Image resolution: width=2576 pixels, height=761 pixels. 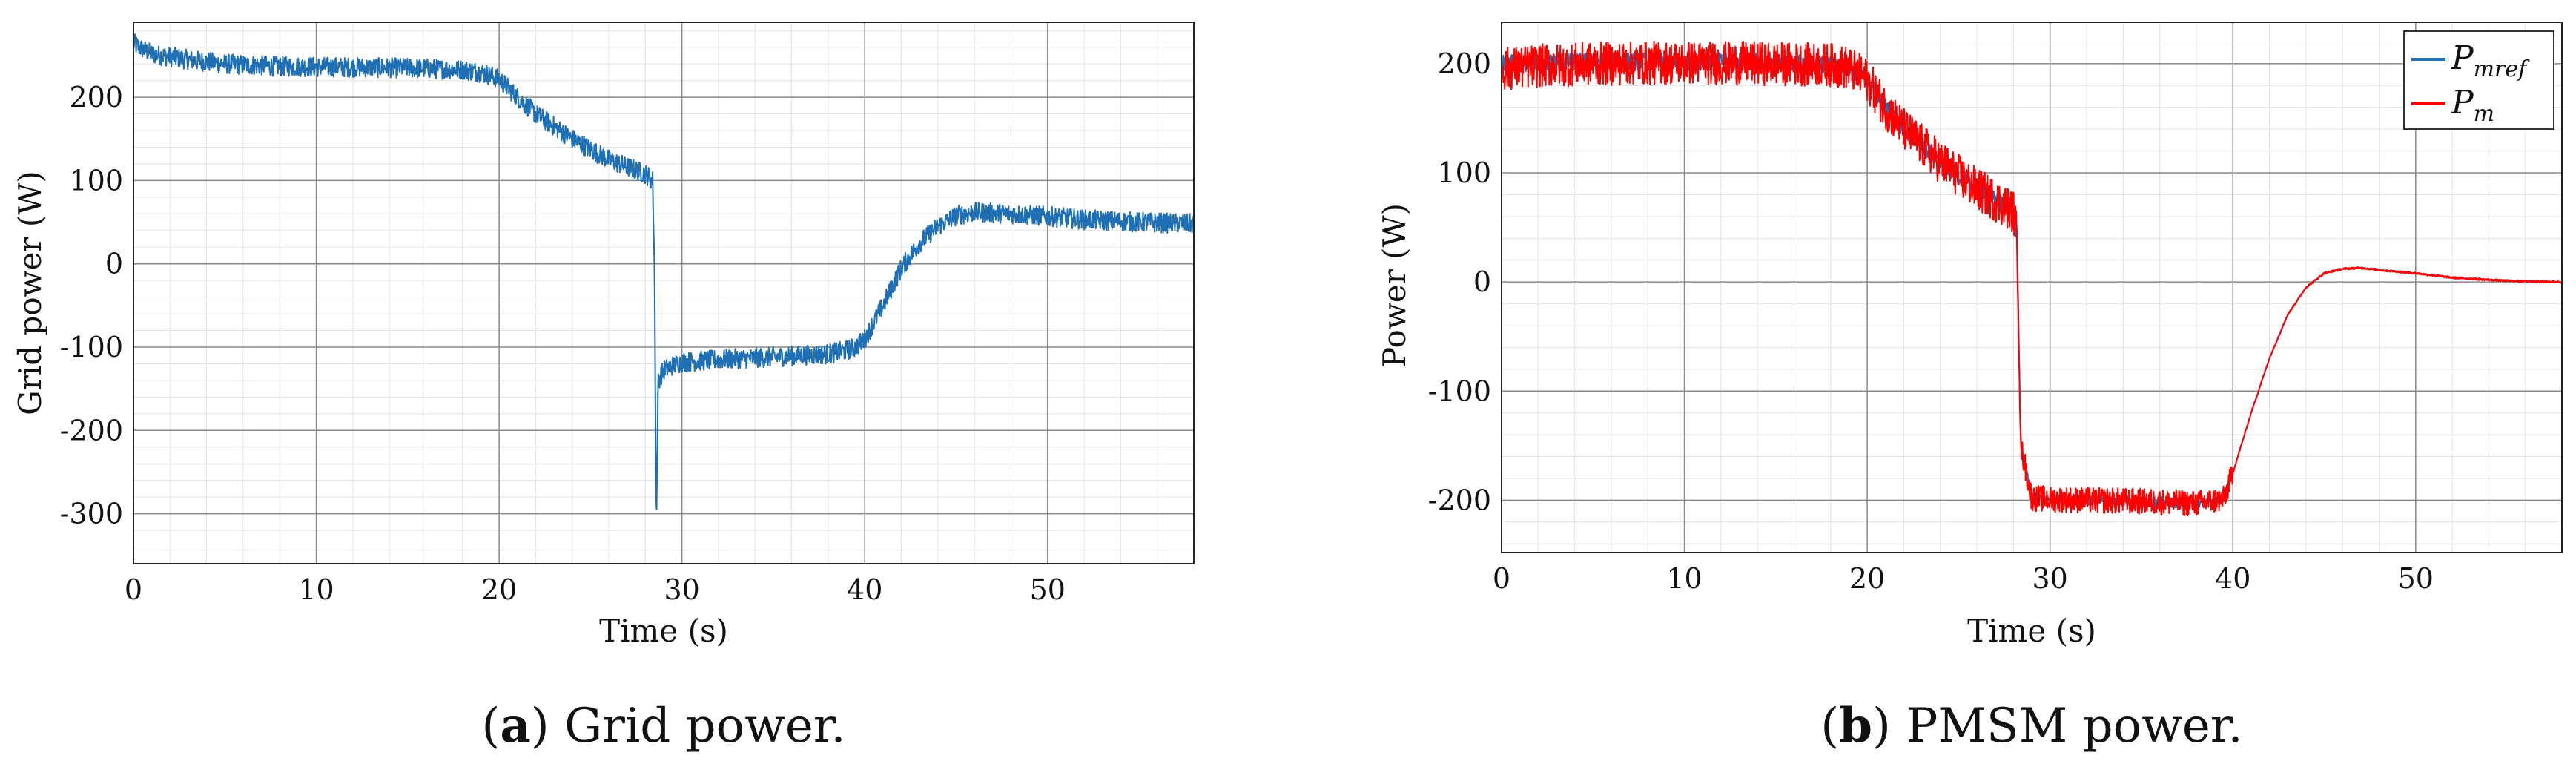 I want to click on y-axis-label: Power (W), so click(x=1394, y=285).